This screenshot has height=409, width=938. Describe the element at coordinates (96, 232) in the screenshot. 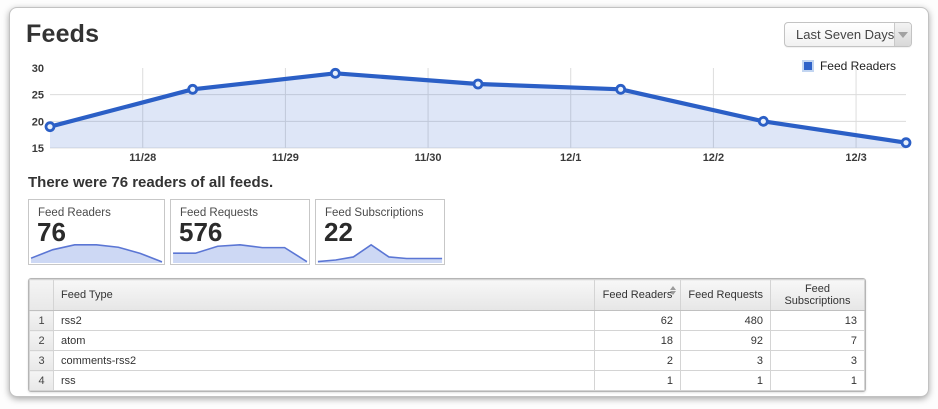

I see `stat-card-feed-readers: Feed Readers 76` at that location.